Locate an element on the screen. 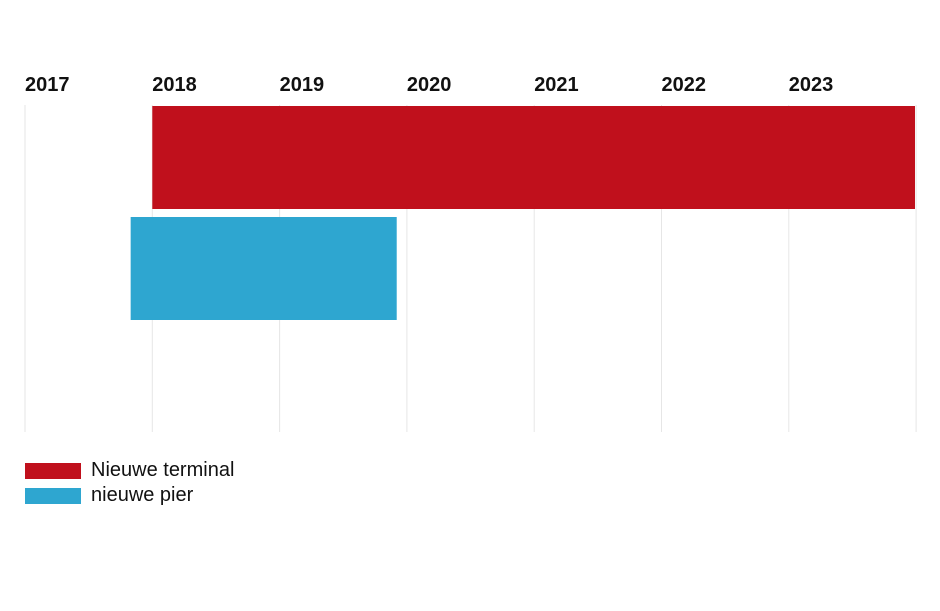  legend-swatch-pier is located at coordinates (53, 495).